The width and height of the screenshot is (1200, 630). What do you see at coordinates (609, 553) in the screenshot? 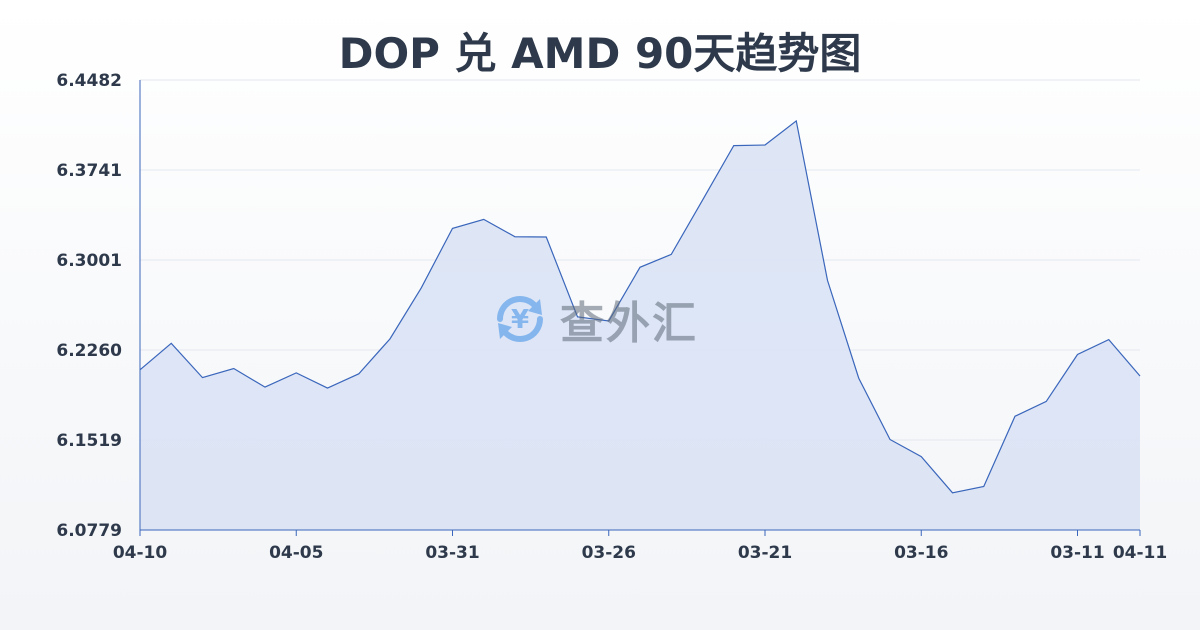
I see `x-tick-label: 03-26` at bounding box center [609, 553].